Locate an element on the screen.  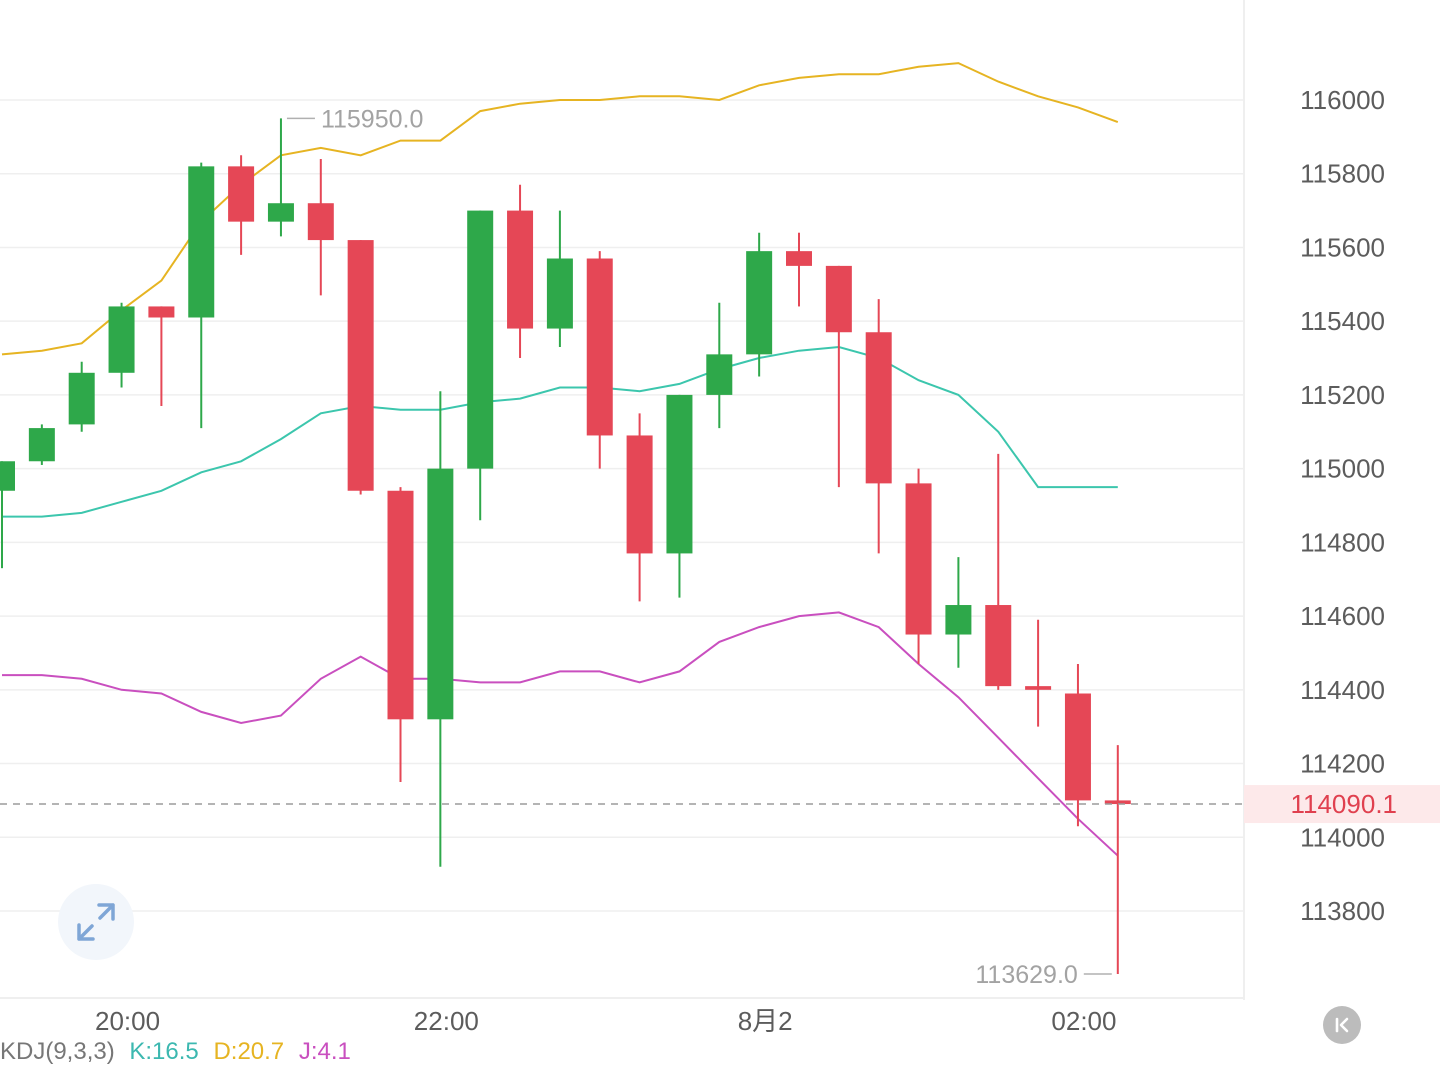
price-tick-label: 113800 is located at coordinates (1342, 911).